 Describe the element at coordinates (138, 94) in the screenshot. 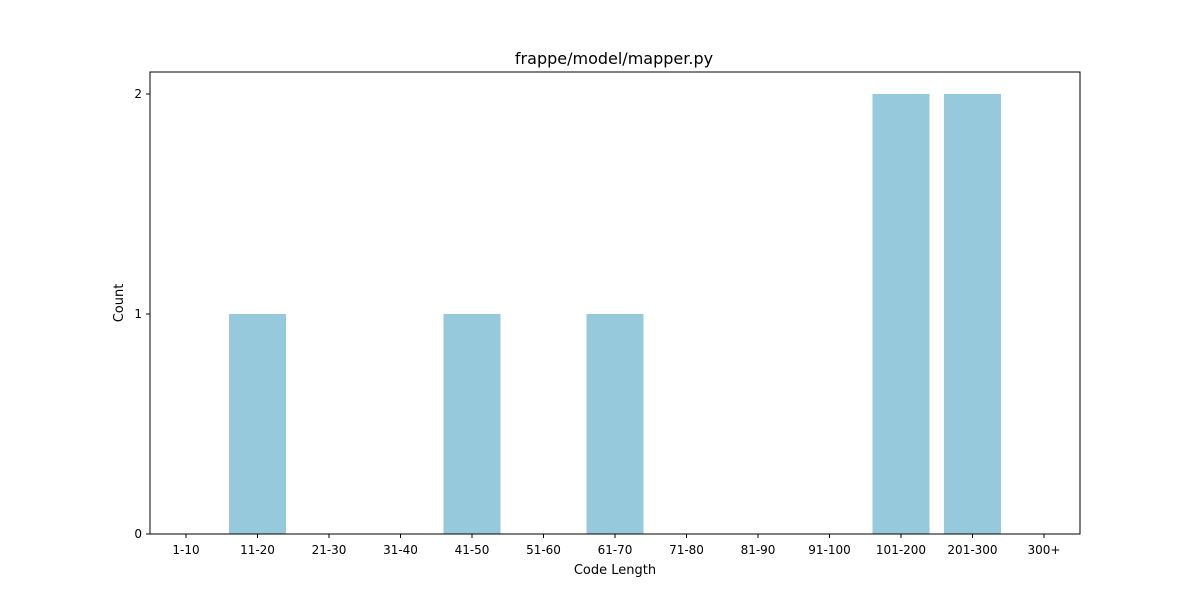

I see `y-tick-label: 2` at that location.